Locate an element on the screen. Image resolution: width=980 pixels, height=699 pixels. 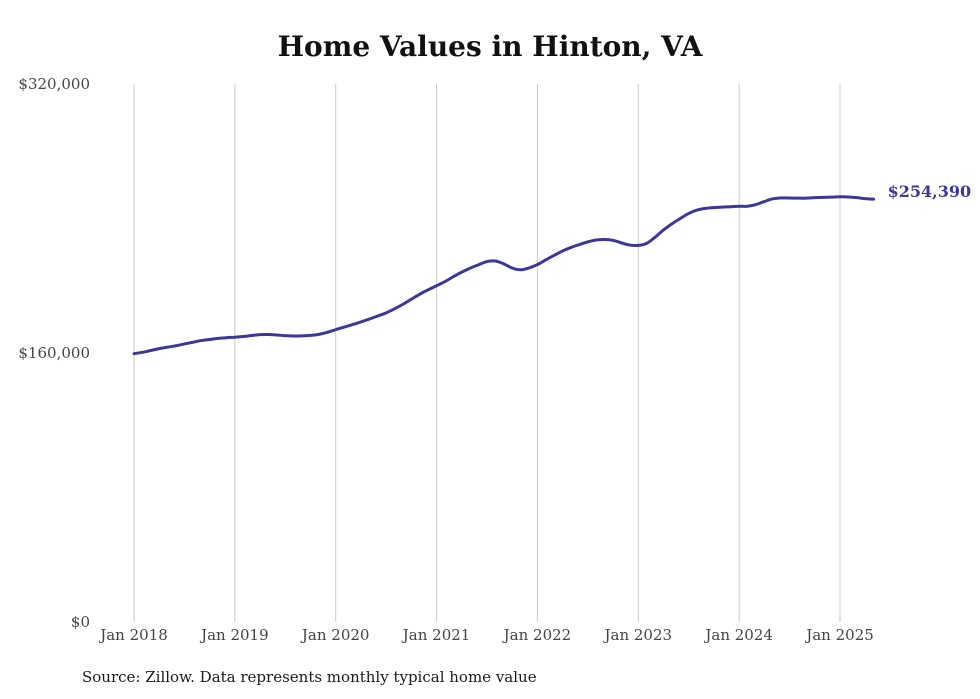
end-value-label: $254,390 is located at coordinates (930, 191).